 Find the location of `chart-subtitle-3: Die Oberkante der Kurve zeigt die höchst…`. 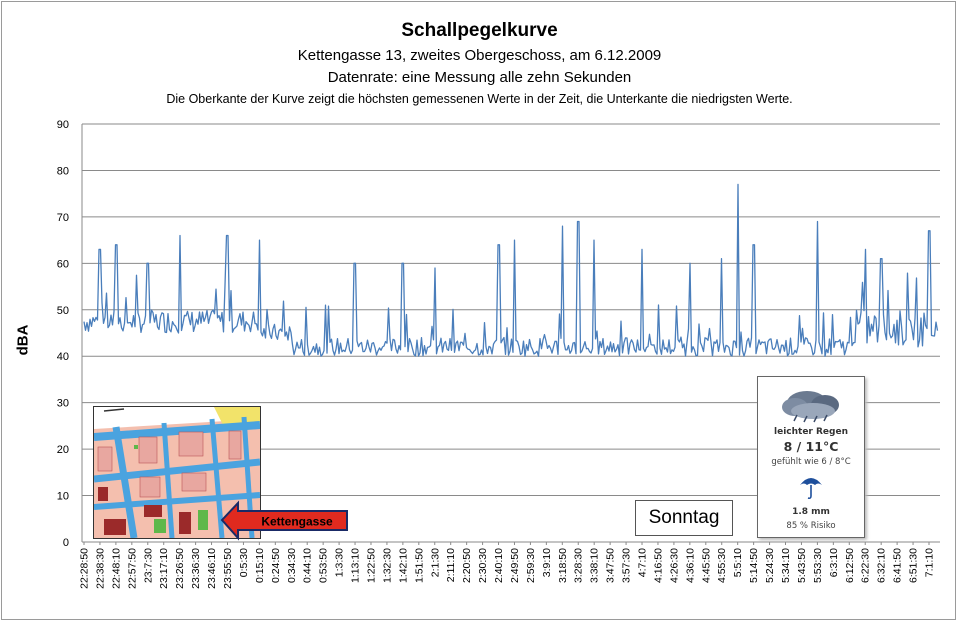

chart-subtitle-3: Die Oberkante der Kurve zeigt die höchst… is located at coordinates (479, 99).